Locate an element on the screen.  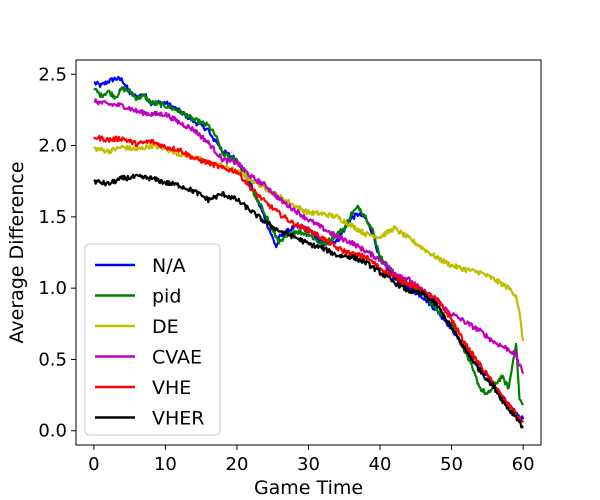
y-tick-label: 2.0 is located at coordinates (52, 146).